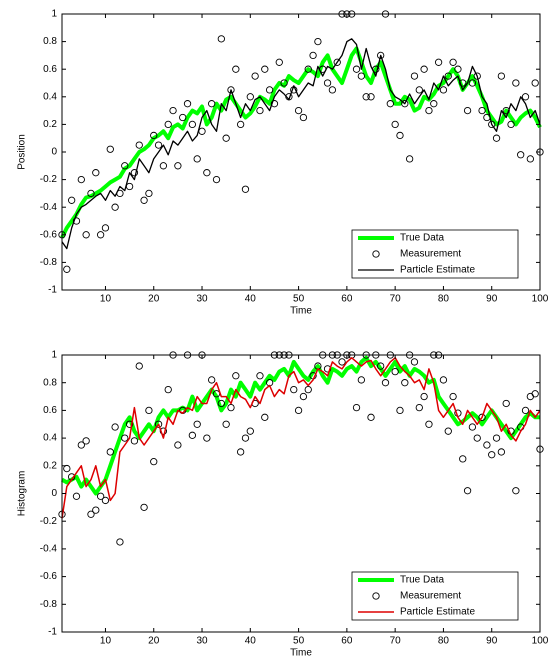 The height and width of the screenshot is (661, 550). I want to click on y-tick-label: 0.2, so click(50, 124).